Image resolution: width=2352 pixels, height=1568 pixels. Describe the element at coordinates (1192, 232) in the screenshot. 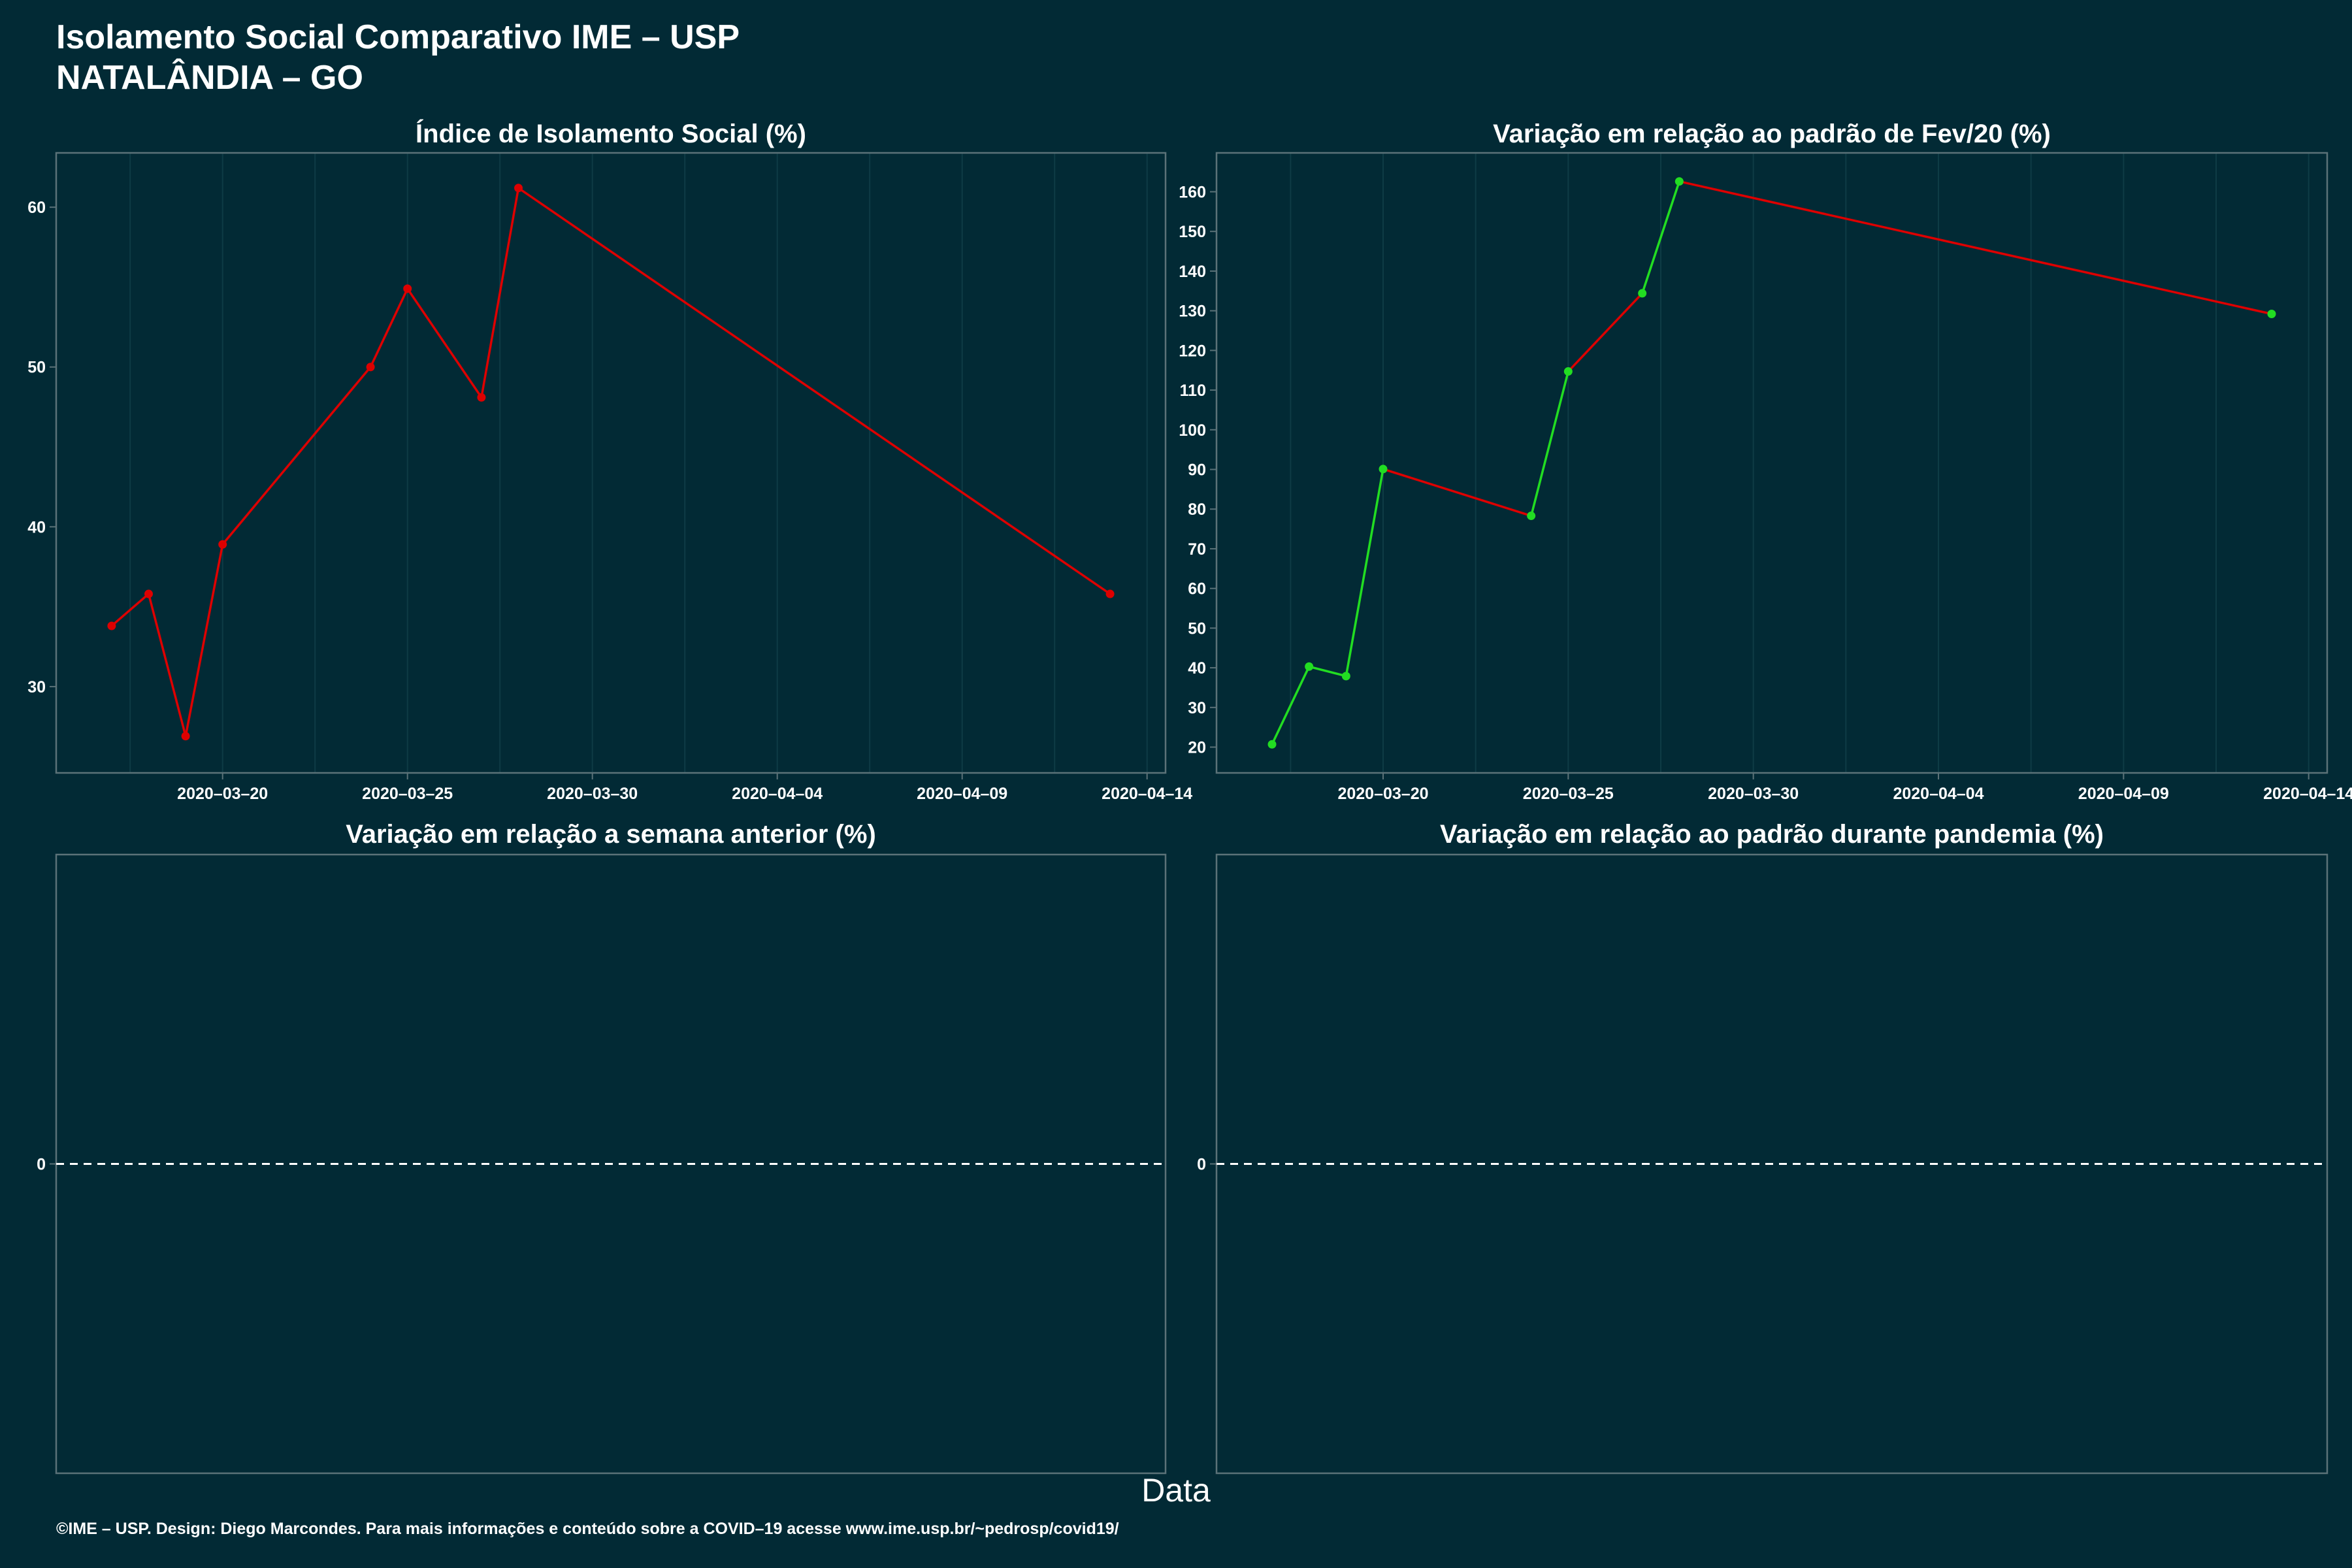

I see `panel2-ytick-label: 150` at that location.